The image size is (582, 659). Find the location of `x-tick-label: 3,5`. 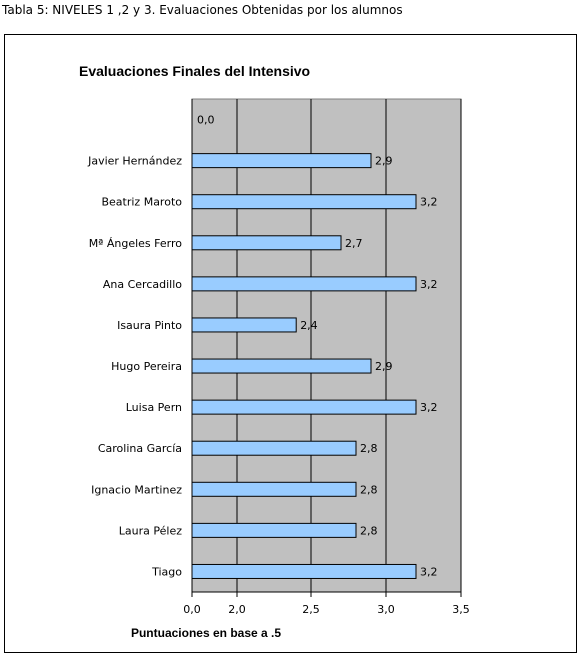

x-tick-label: 3,5 is located at coordinates (461, 609).